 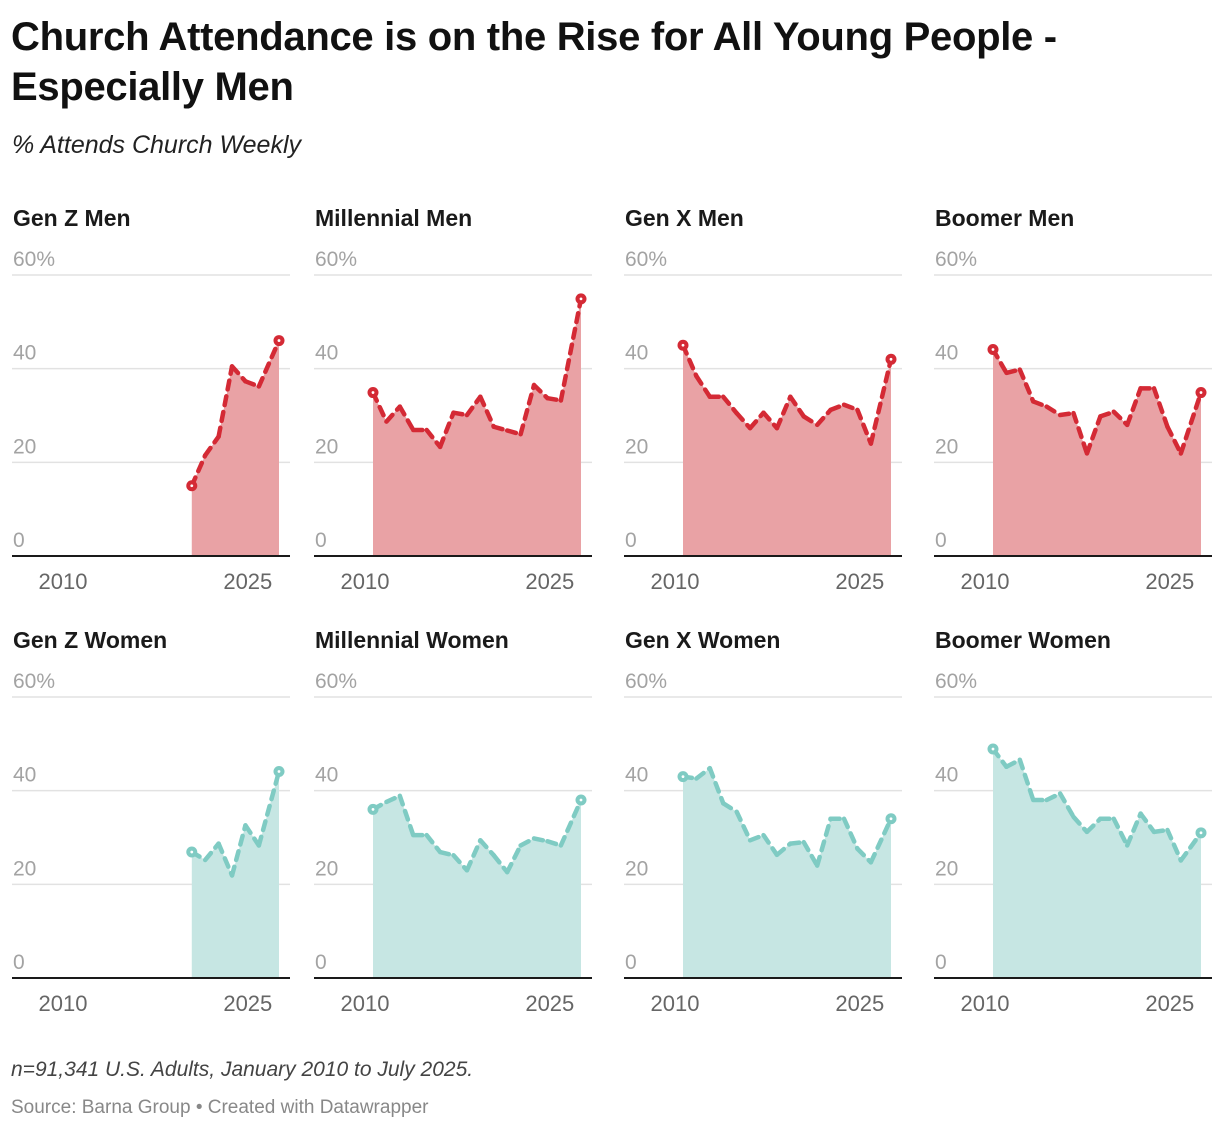 I want to click on panel-title: Boomer Men, so click(x=1005, y=218).